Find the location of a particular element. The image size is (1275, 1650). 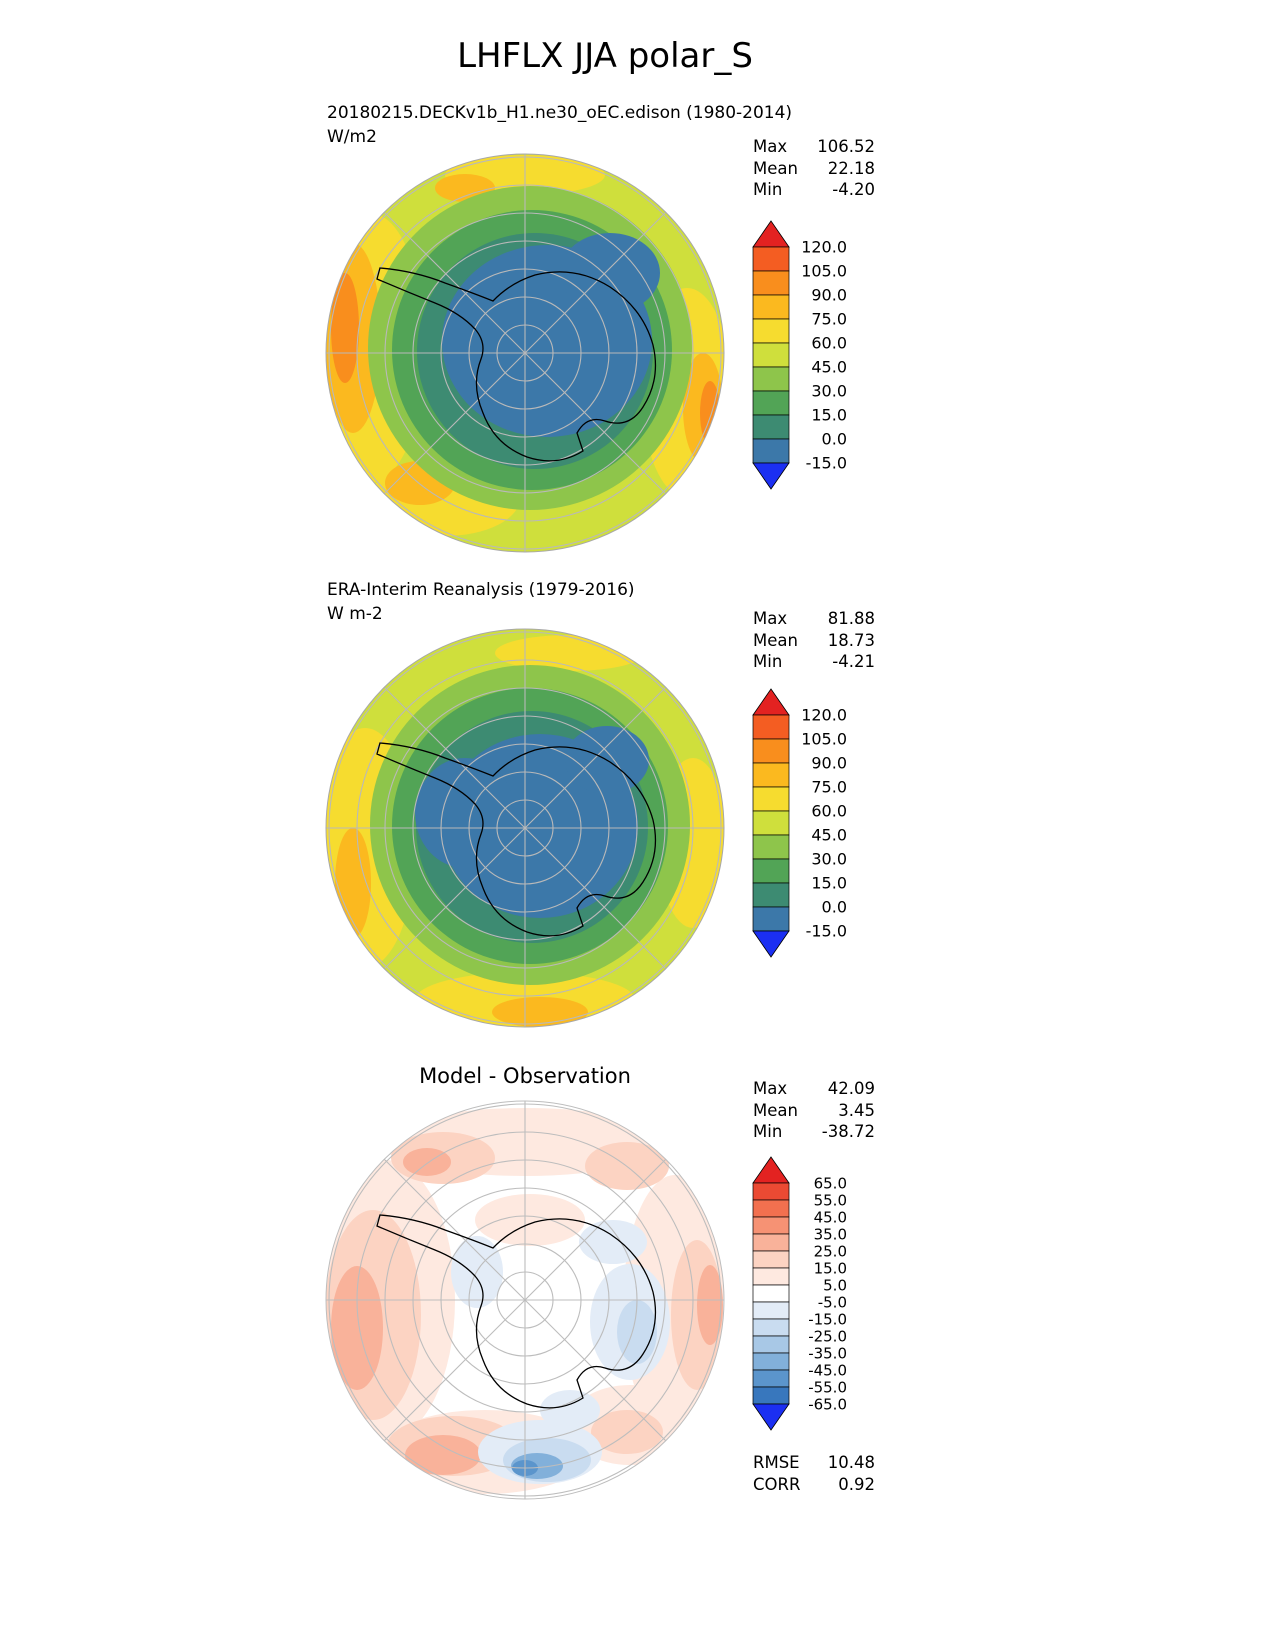

map-diff-fill is located at coordinates (525, 1300).